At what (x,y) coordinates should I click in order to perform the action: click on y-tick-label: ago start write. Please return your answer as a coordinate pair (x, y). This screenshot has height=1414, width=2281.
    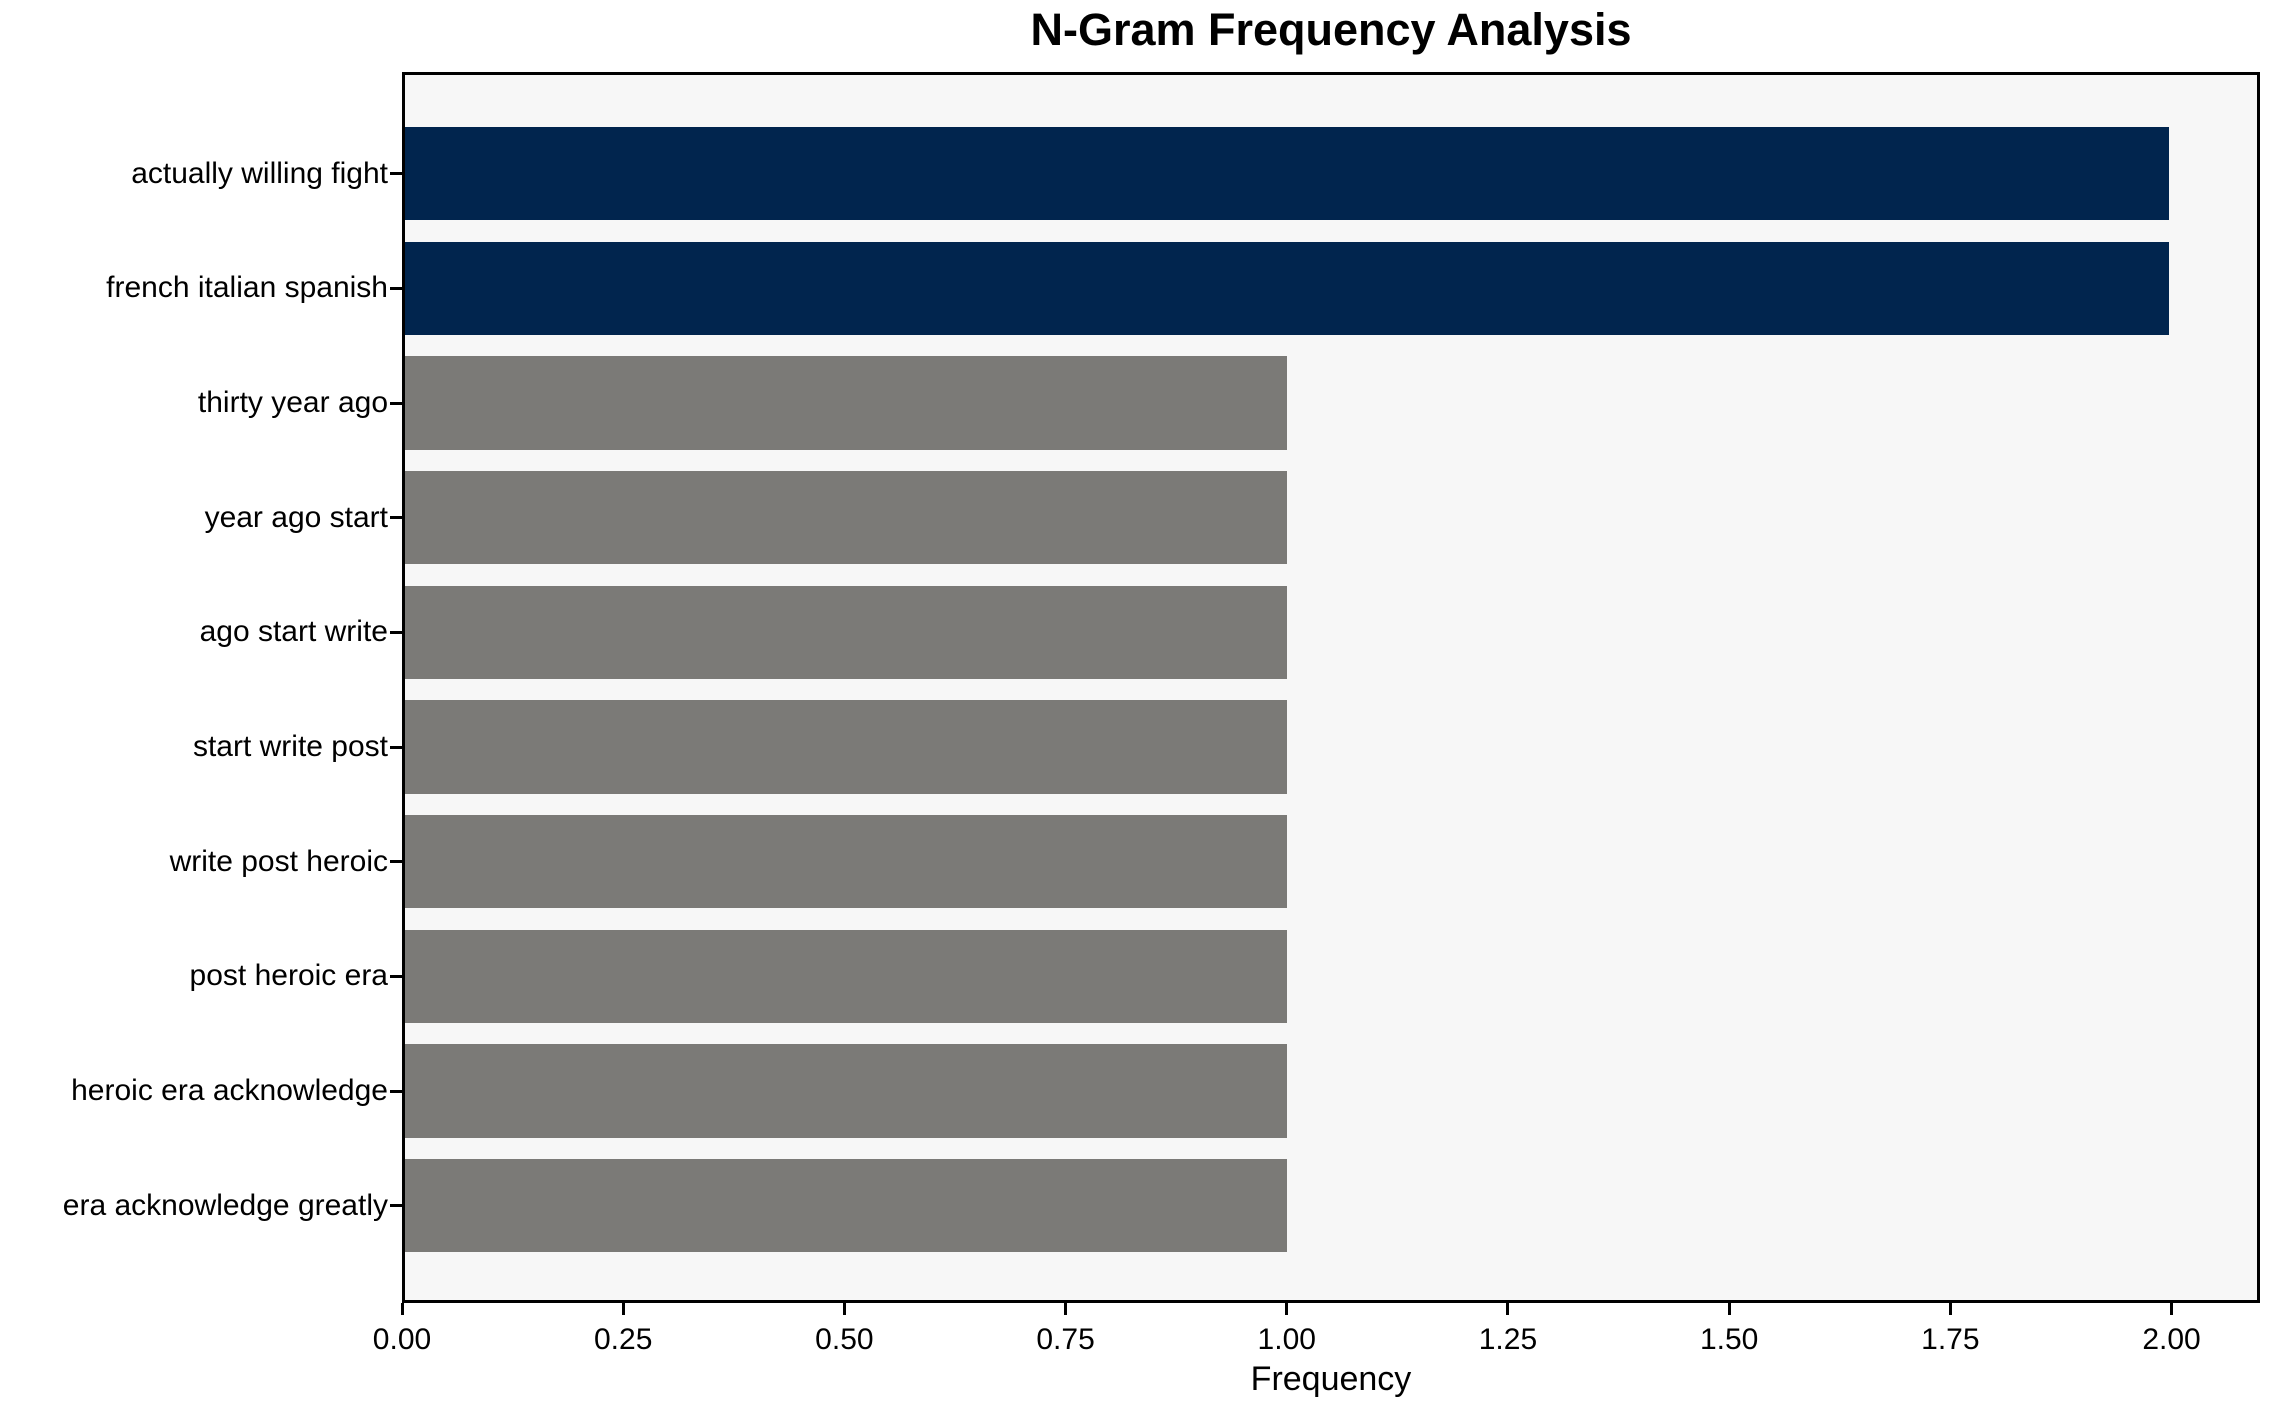
    Looking at the image, I should click on (293, 632).